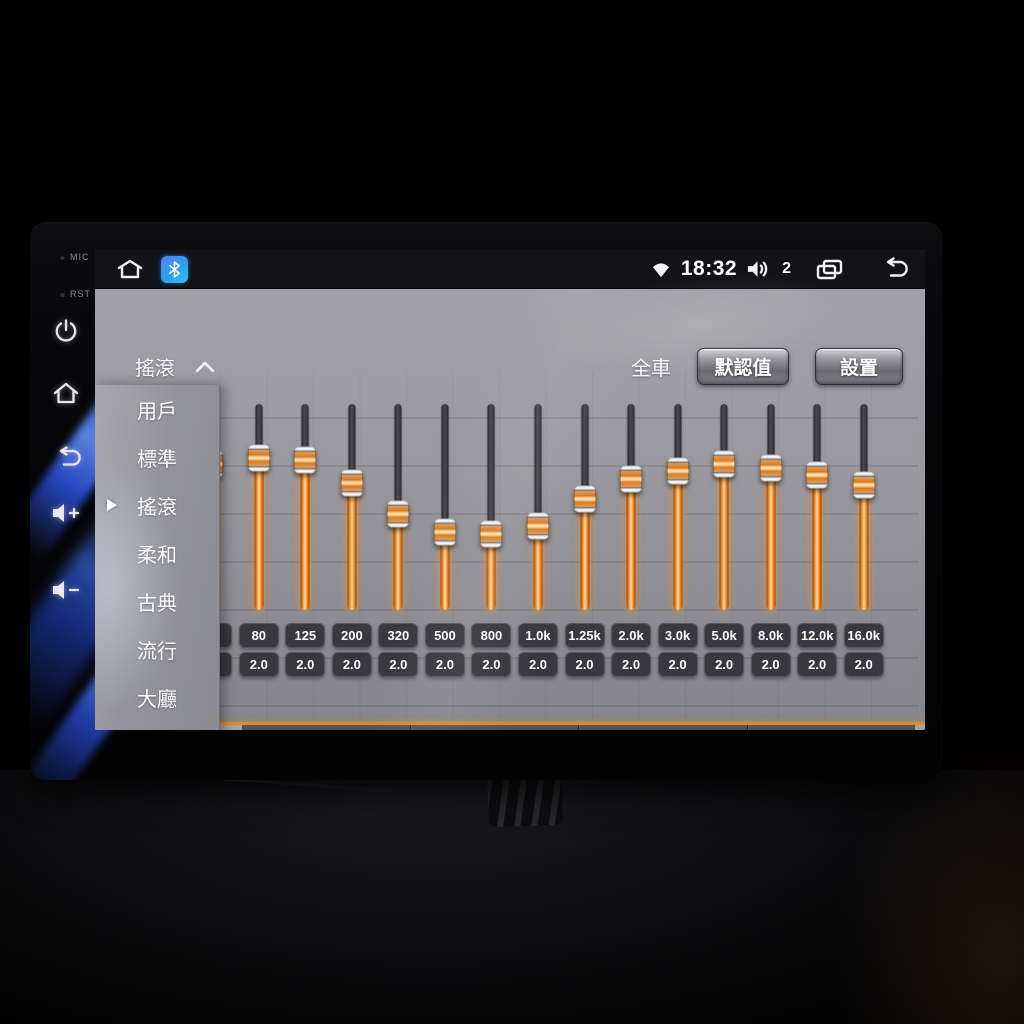 The width and height of the screenshot is (1024, 1024). What do you see at coordinates (80, 257) in the screenshot?
I see `mic-label-text: MIC` at bounding box center [80, 257].